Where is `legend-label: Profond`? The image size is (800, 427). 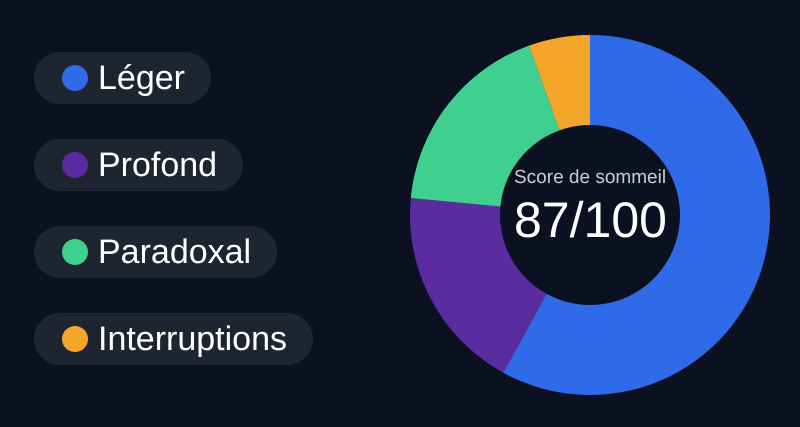
legend-label: Profond is located at coordinates (158, 165).